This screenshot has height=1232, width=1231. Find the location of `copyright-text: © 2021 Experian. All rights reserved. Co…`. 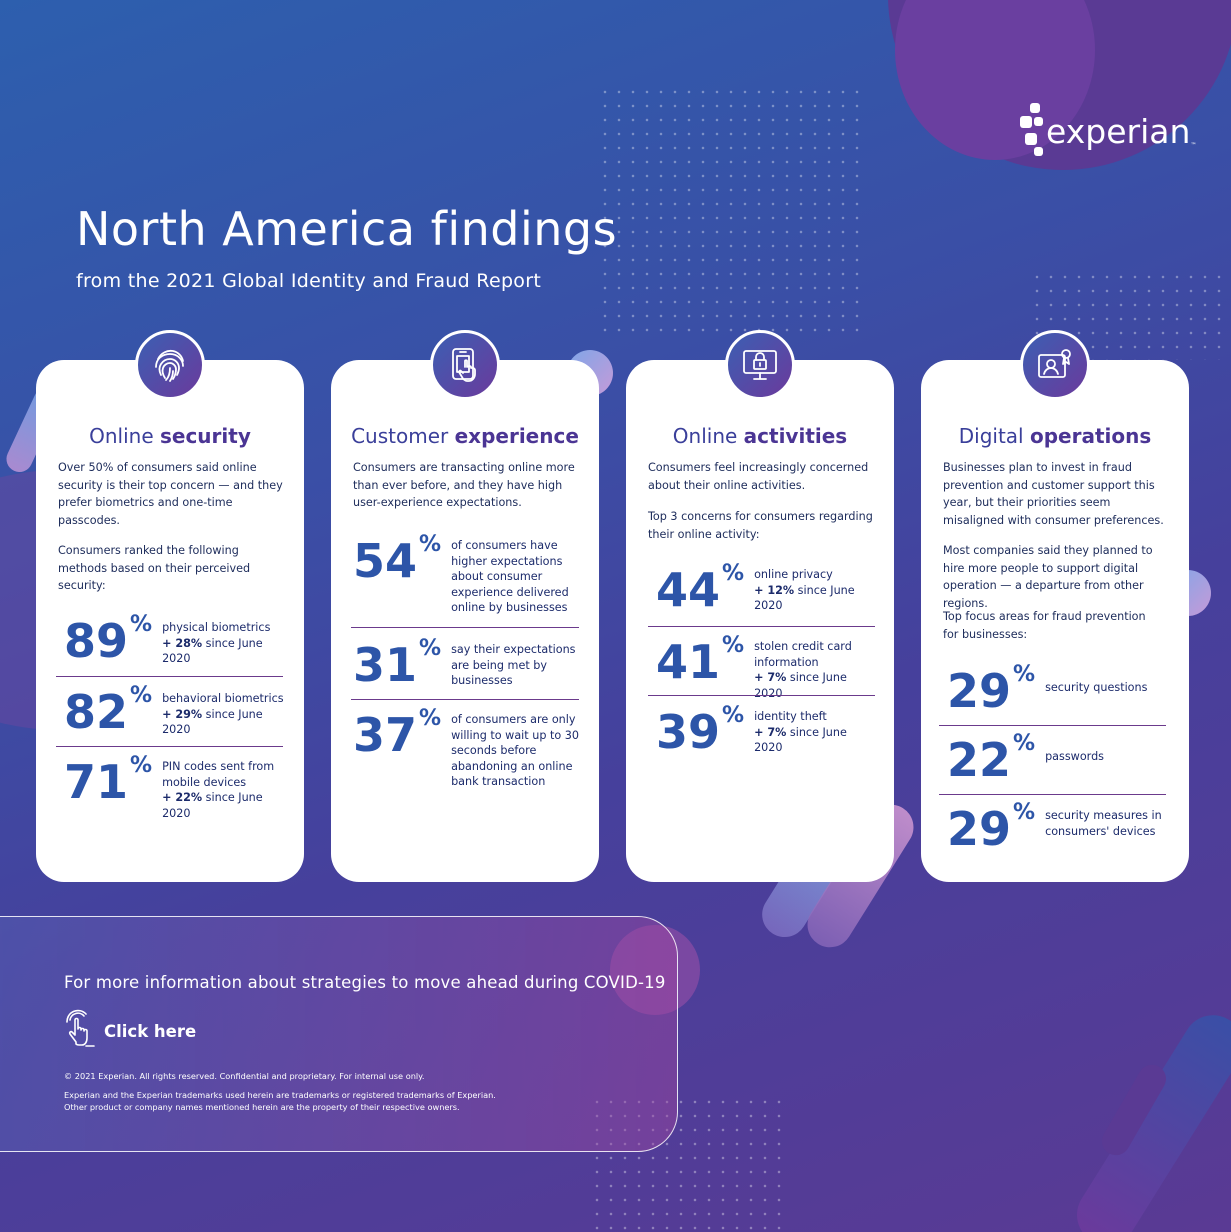

copyright-text: © 2021 Experian. All rights reserved. Co… is located at coordinates (244, 1076).